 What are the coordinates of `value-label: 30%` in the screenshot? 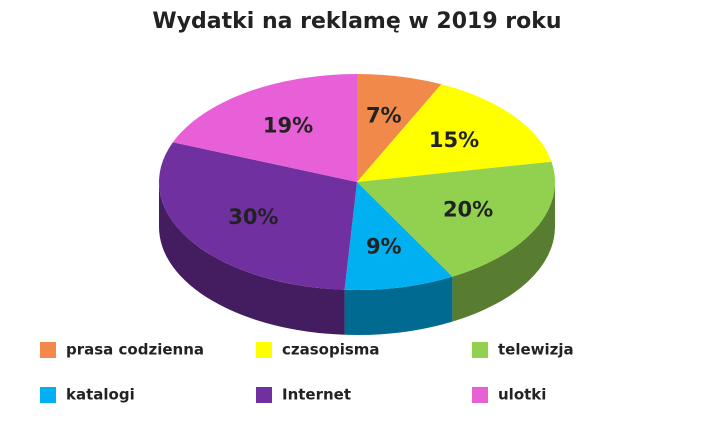 It's located at (253, 217).